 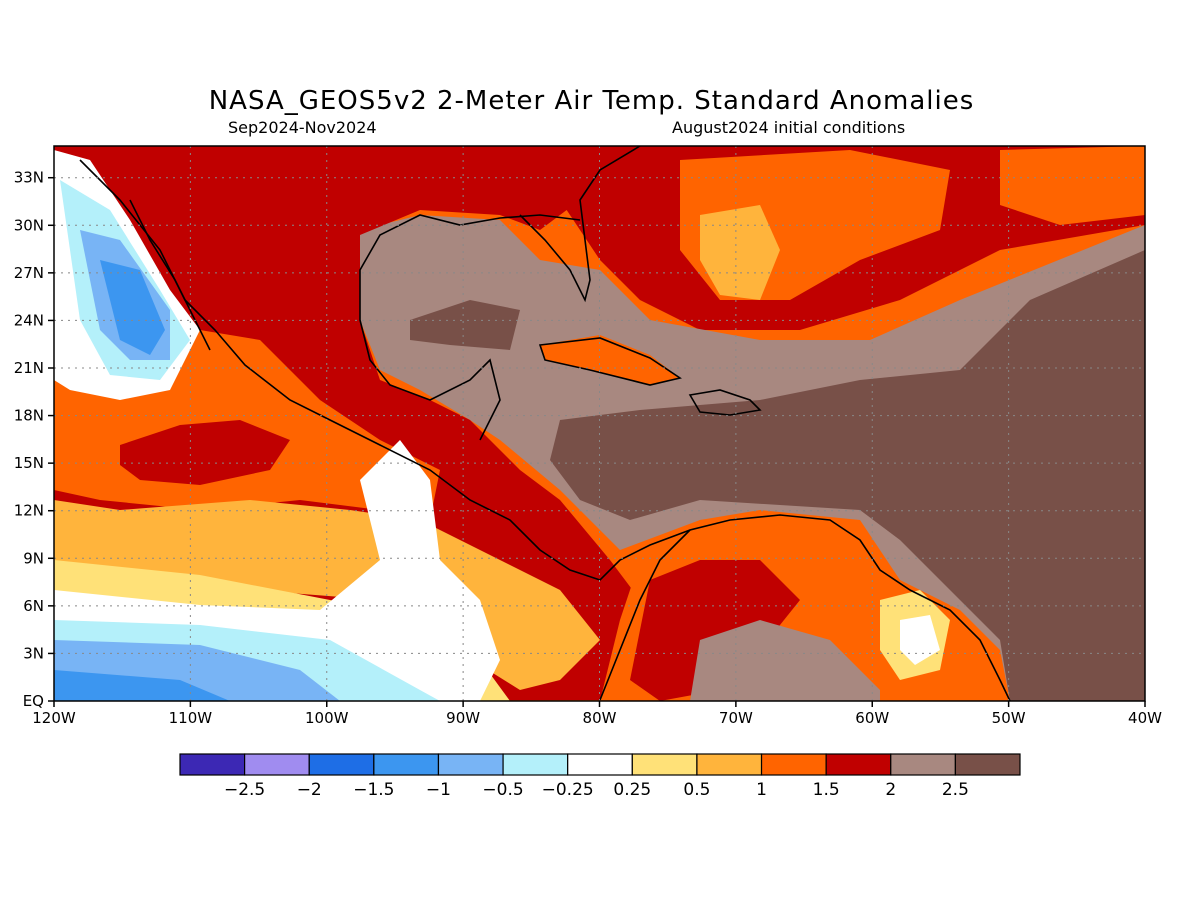 What do you see at coordinates (33, 653) in the screenshot?
I see `y-tick-label: 3N` at bounding box center [33, 653].